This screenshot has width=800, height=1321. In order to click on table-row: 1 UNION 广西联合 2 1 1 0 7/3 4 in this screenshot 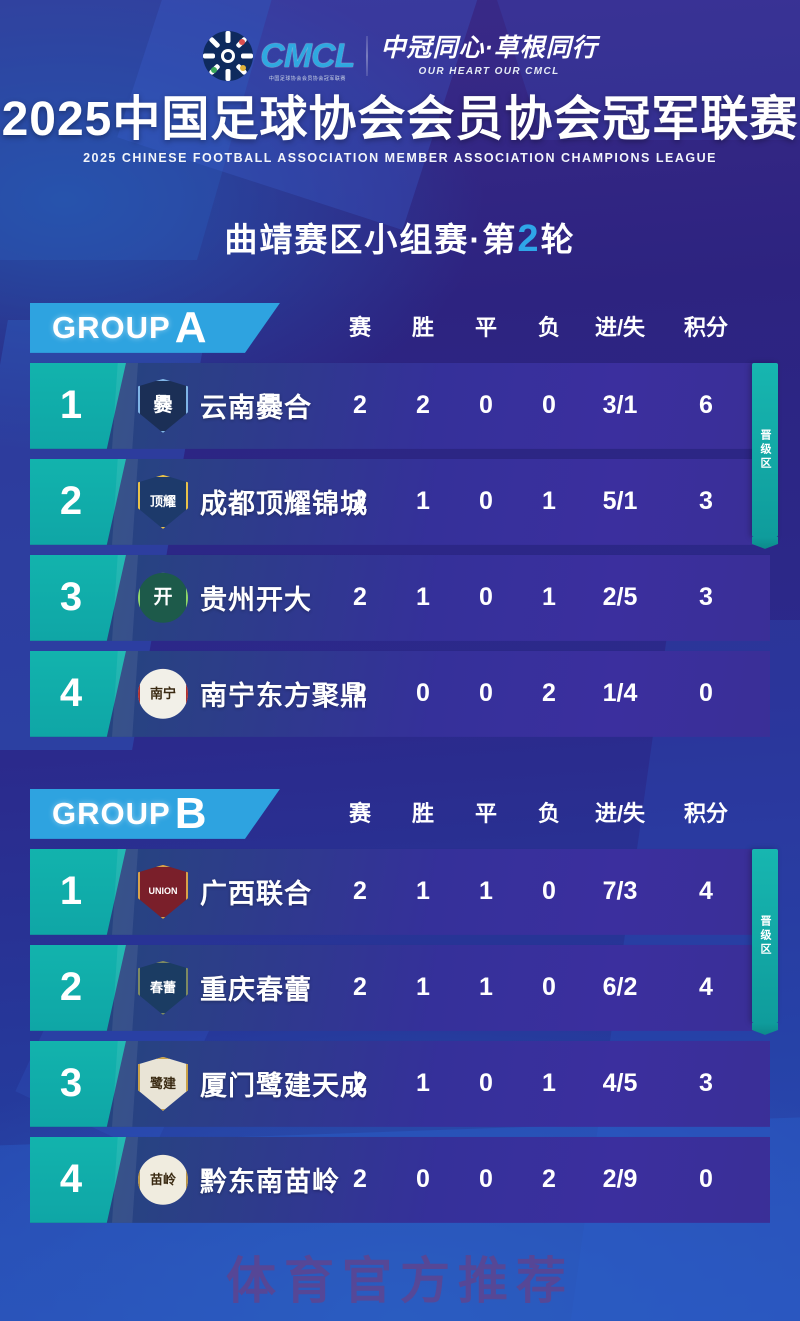, I will do `click(400, 891)`.